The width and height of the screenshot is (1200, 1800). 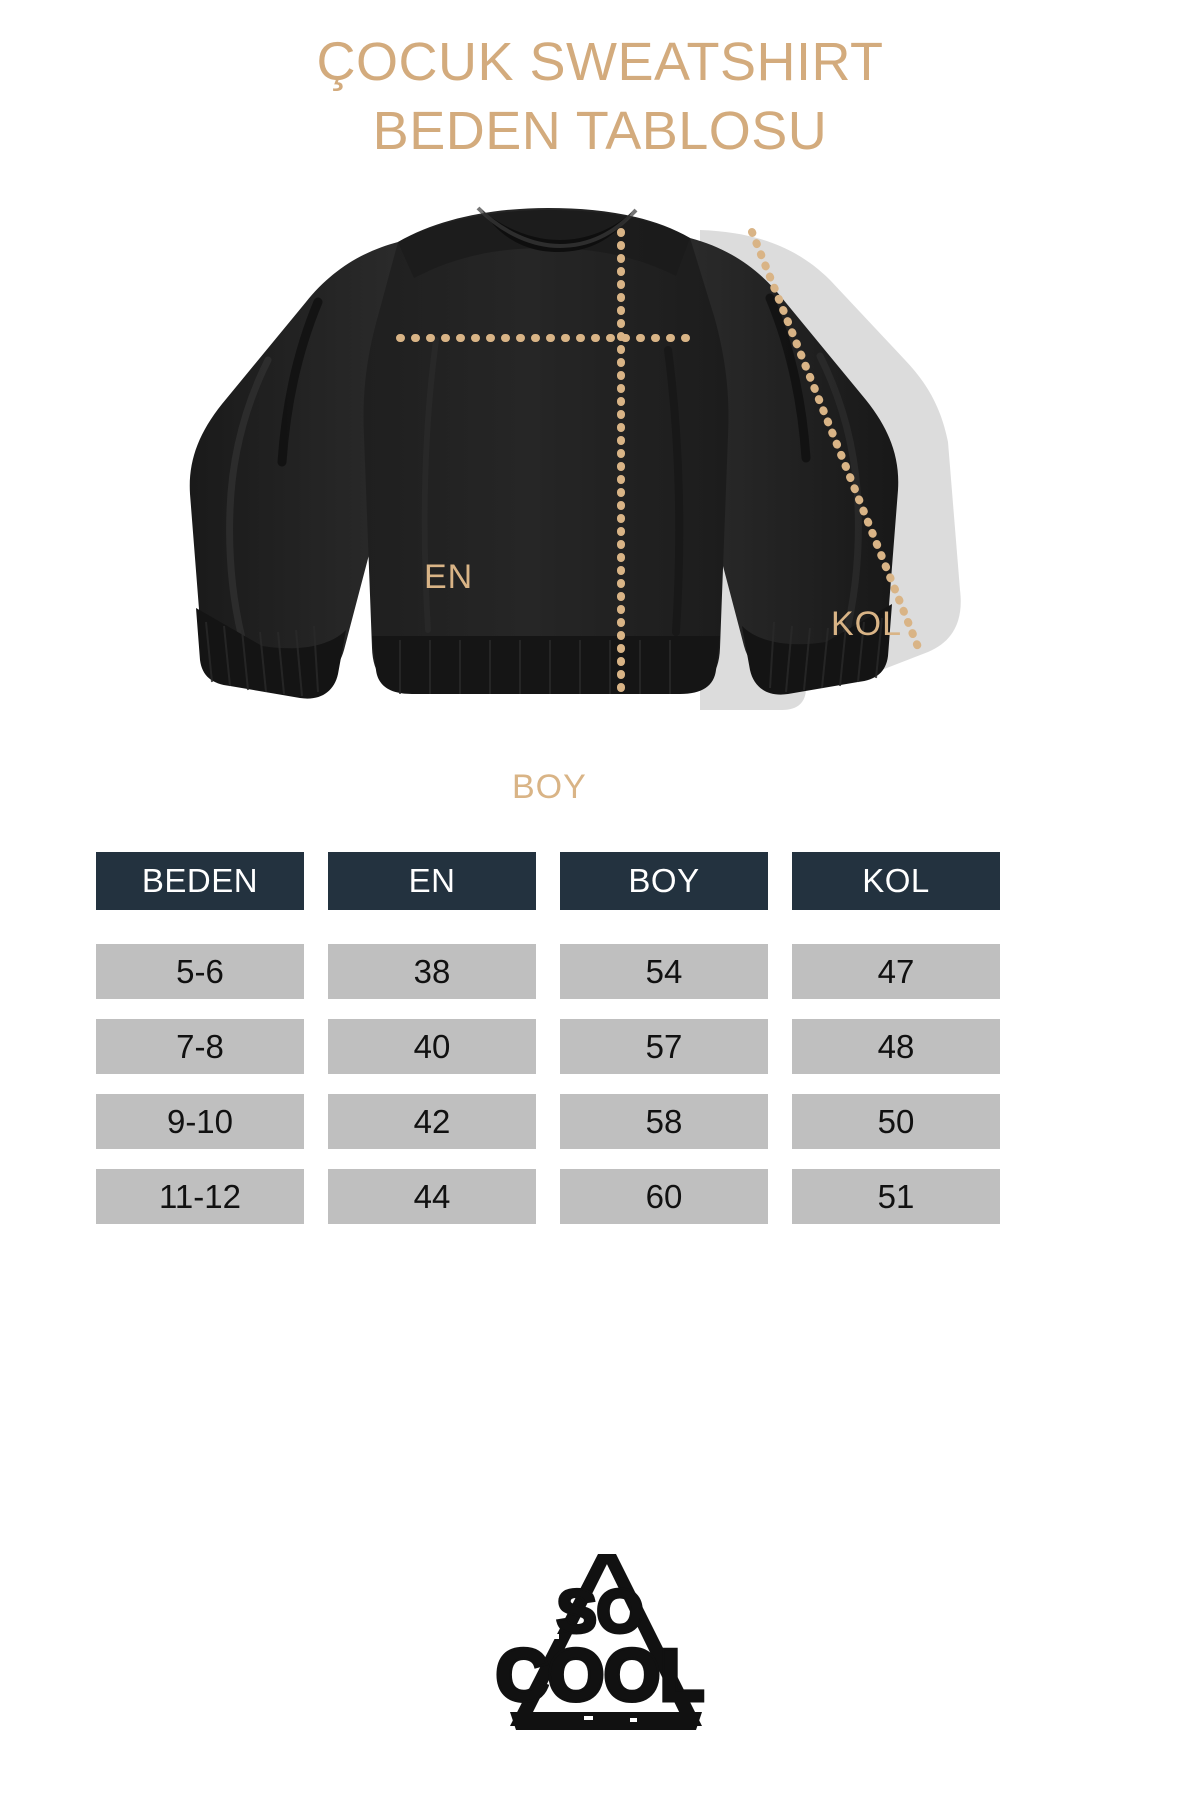 What do you see at coordinates (304, 470) in the screenshot?
I see `left-sleeve` at bounding box center [304, 470].